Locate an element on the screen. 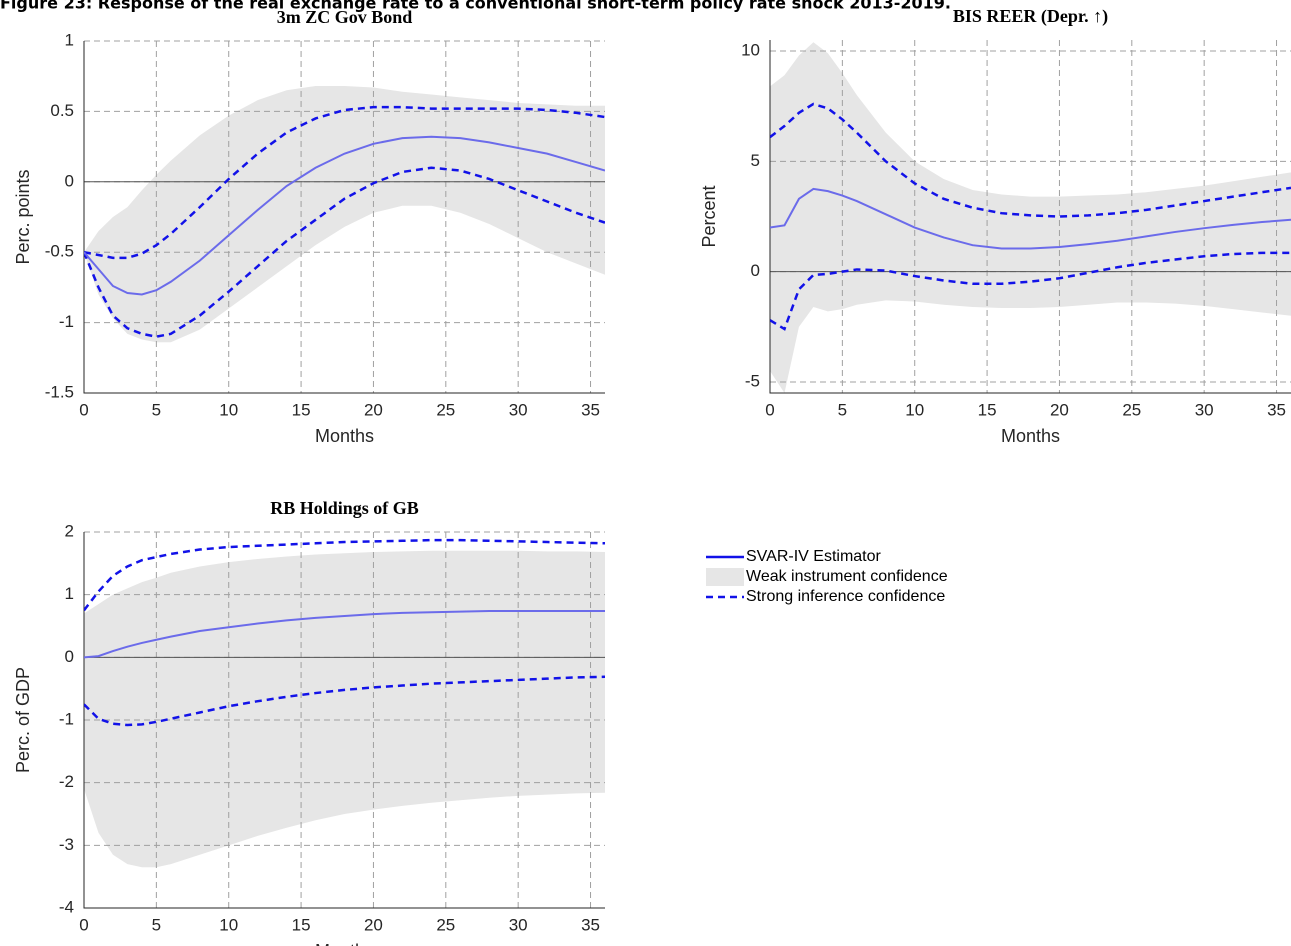 Image resolution: width=1291 pixels, height=946 pixels. y-tick-label: 10 is located at coordinates (750, 50).